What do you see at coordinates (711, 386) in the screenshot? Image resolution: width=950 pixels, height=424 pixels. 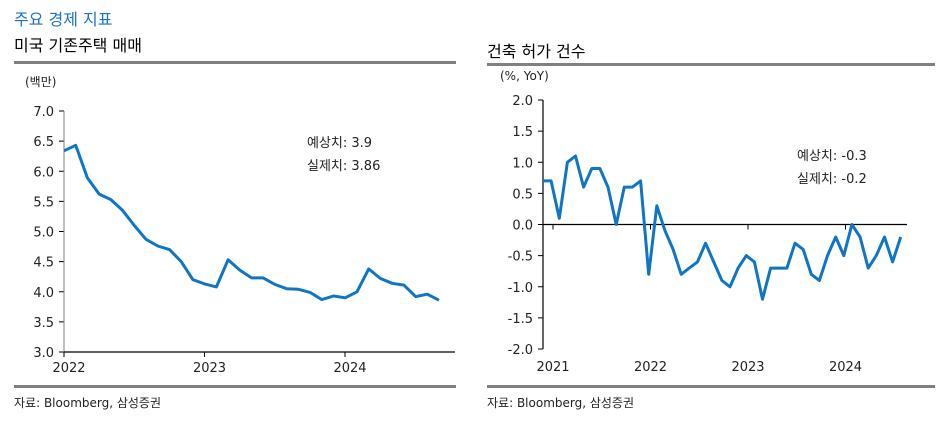 I see `source-rule-right` at bounding box center [711, 386].